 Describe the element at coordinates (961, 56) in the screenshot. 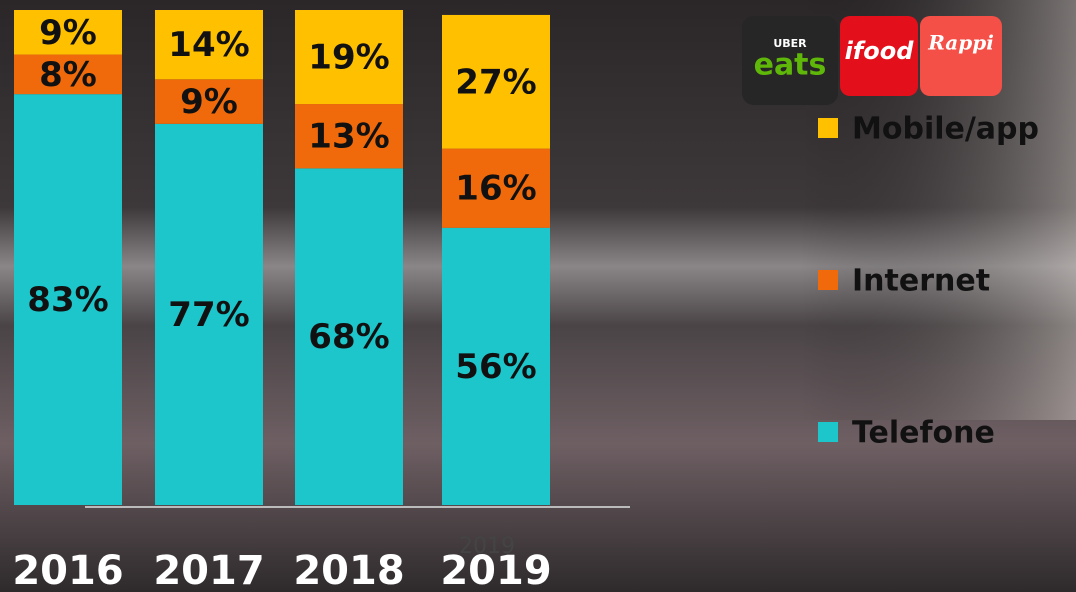

I see `logo-rappi` at that location.